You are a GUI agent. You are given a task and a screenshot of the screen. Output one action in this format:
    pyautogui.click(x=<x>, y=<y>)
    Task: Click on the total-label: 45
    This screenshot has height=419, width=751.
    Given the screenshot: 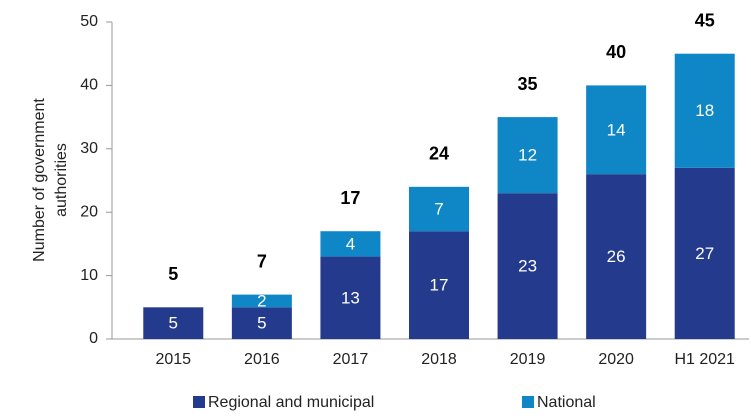 What is the action you would take?
    pyautogui.click(x=705, y=20)
    